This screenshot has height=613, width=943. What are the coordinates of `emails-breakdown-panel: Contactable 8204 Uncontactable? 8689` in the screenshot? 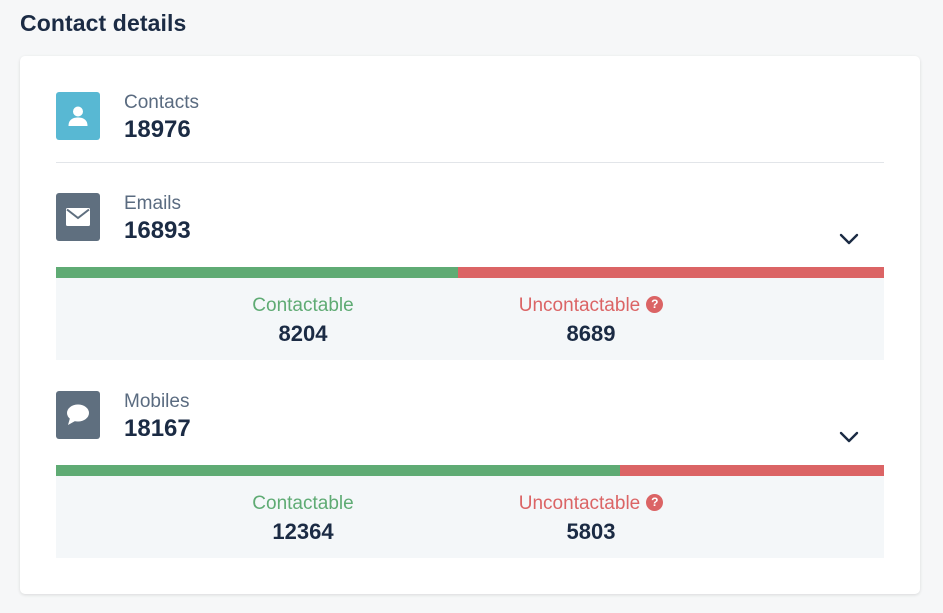 It's located at (470, 319).